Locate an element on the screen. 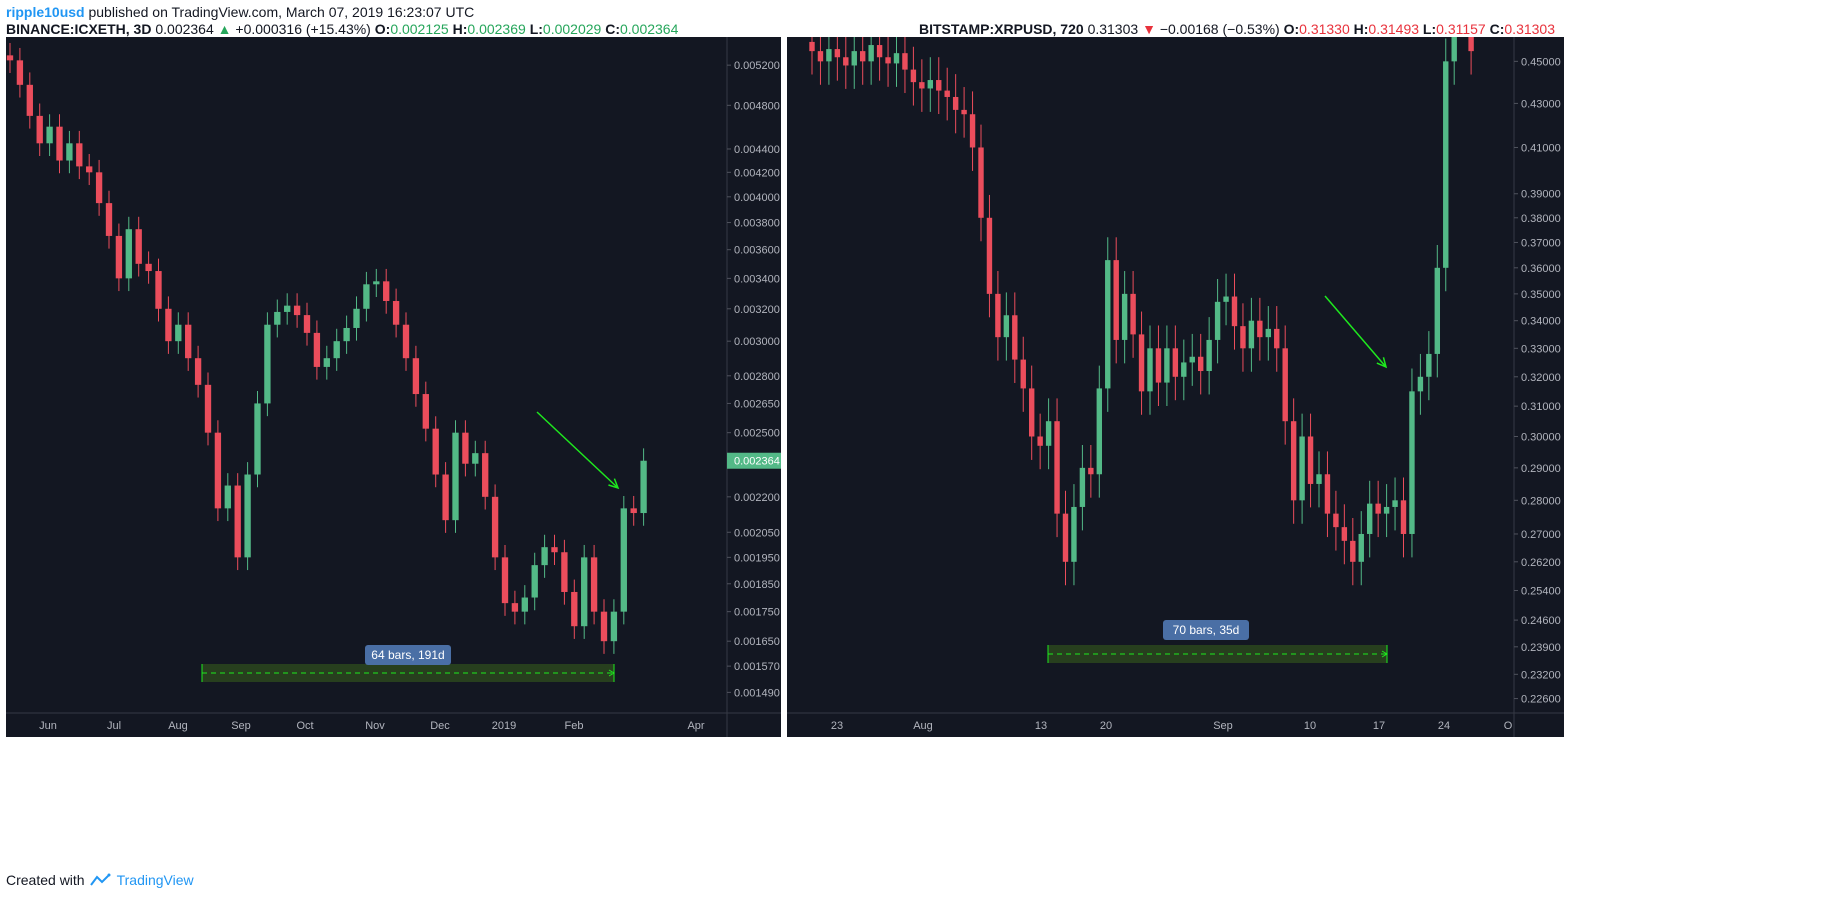 Image resolution: width=1833 pixels, height=898 pixels. left-open: 0.002125 is located at coordinates (419, 29).